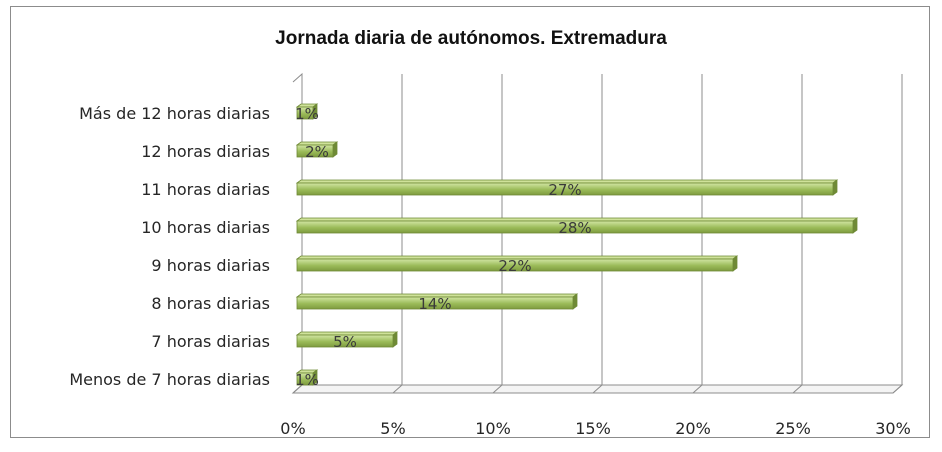  What do you see at coordinates (693, 428) in the screenshot?
I see `x-tick-label: 20%` at bounding box center [693, 428].